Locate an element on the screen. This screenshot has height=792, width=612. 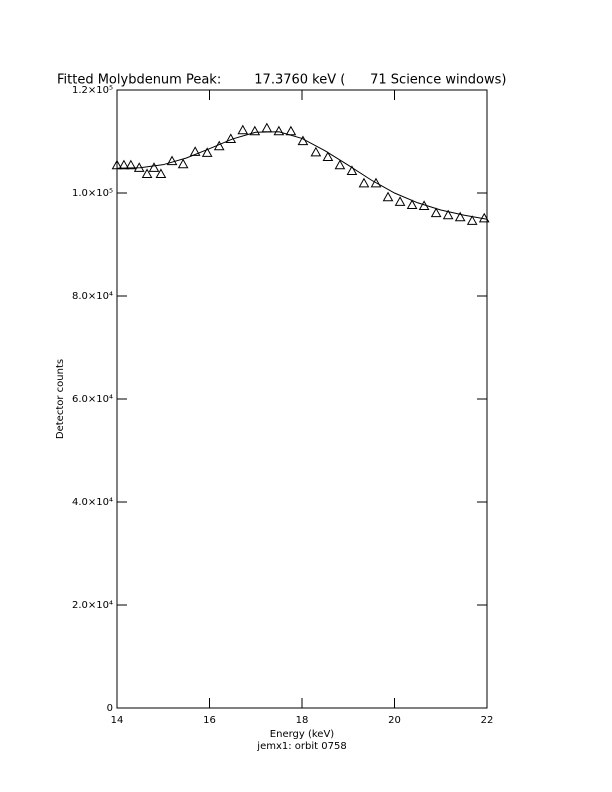
y-axis-label: Detector counts is located at coordinates (60, 399).